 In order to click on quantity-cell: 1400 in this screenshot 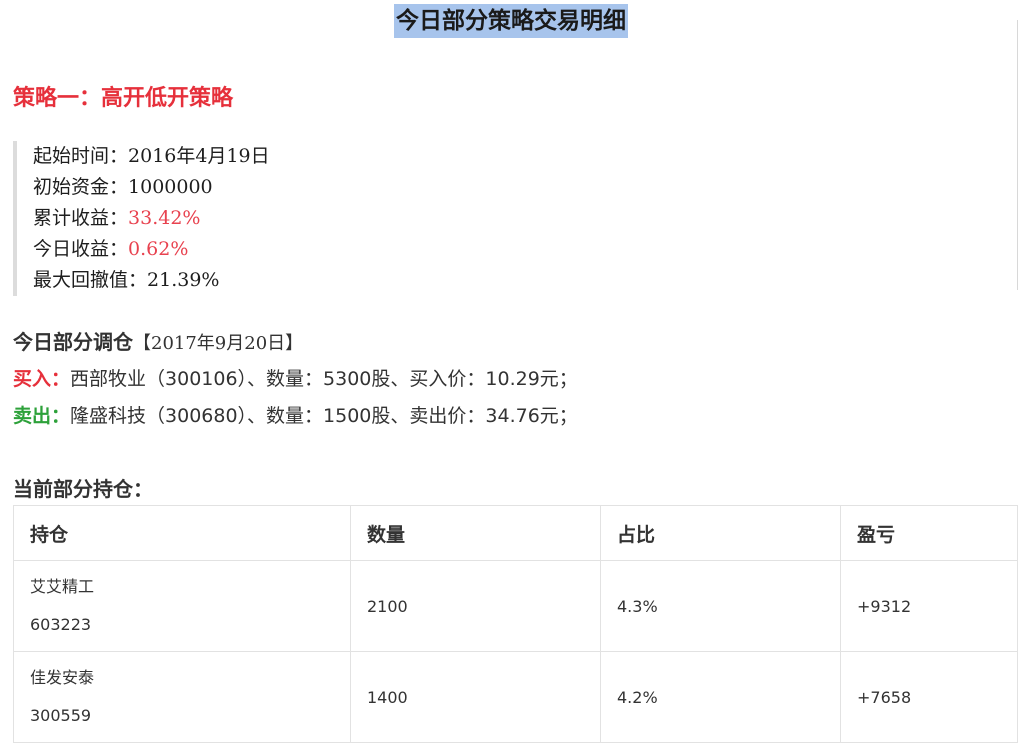, I will do `click(475, 697)`.